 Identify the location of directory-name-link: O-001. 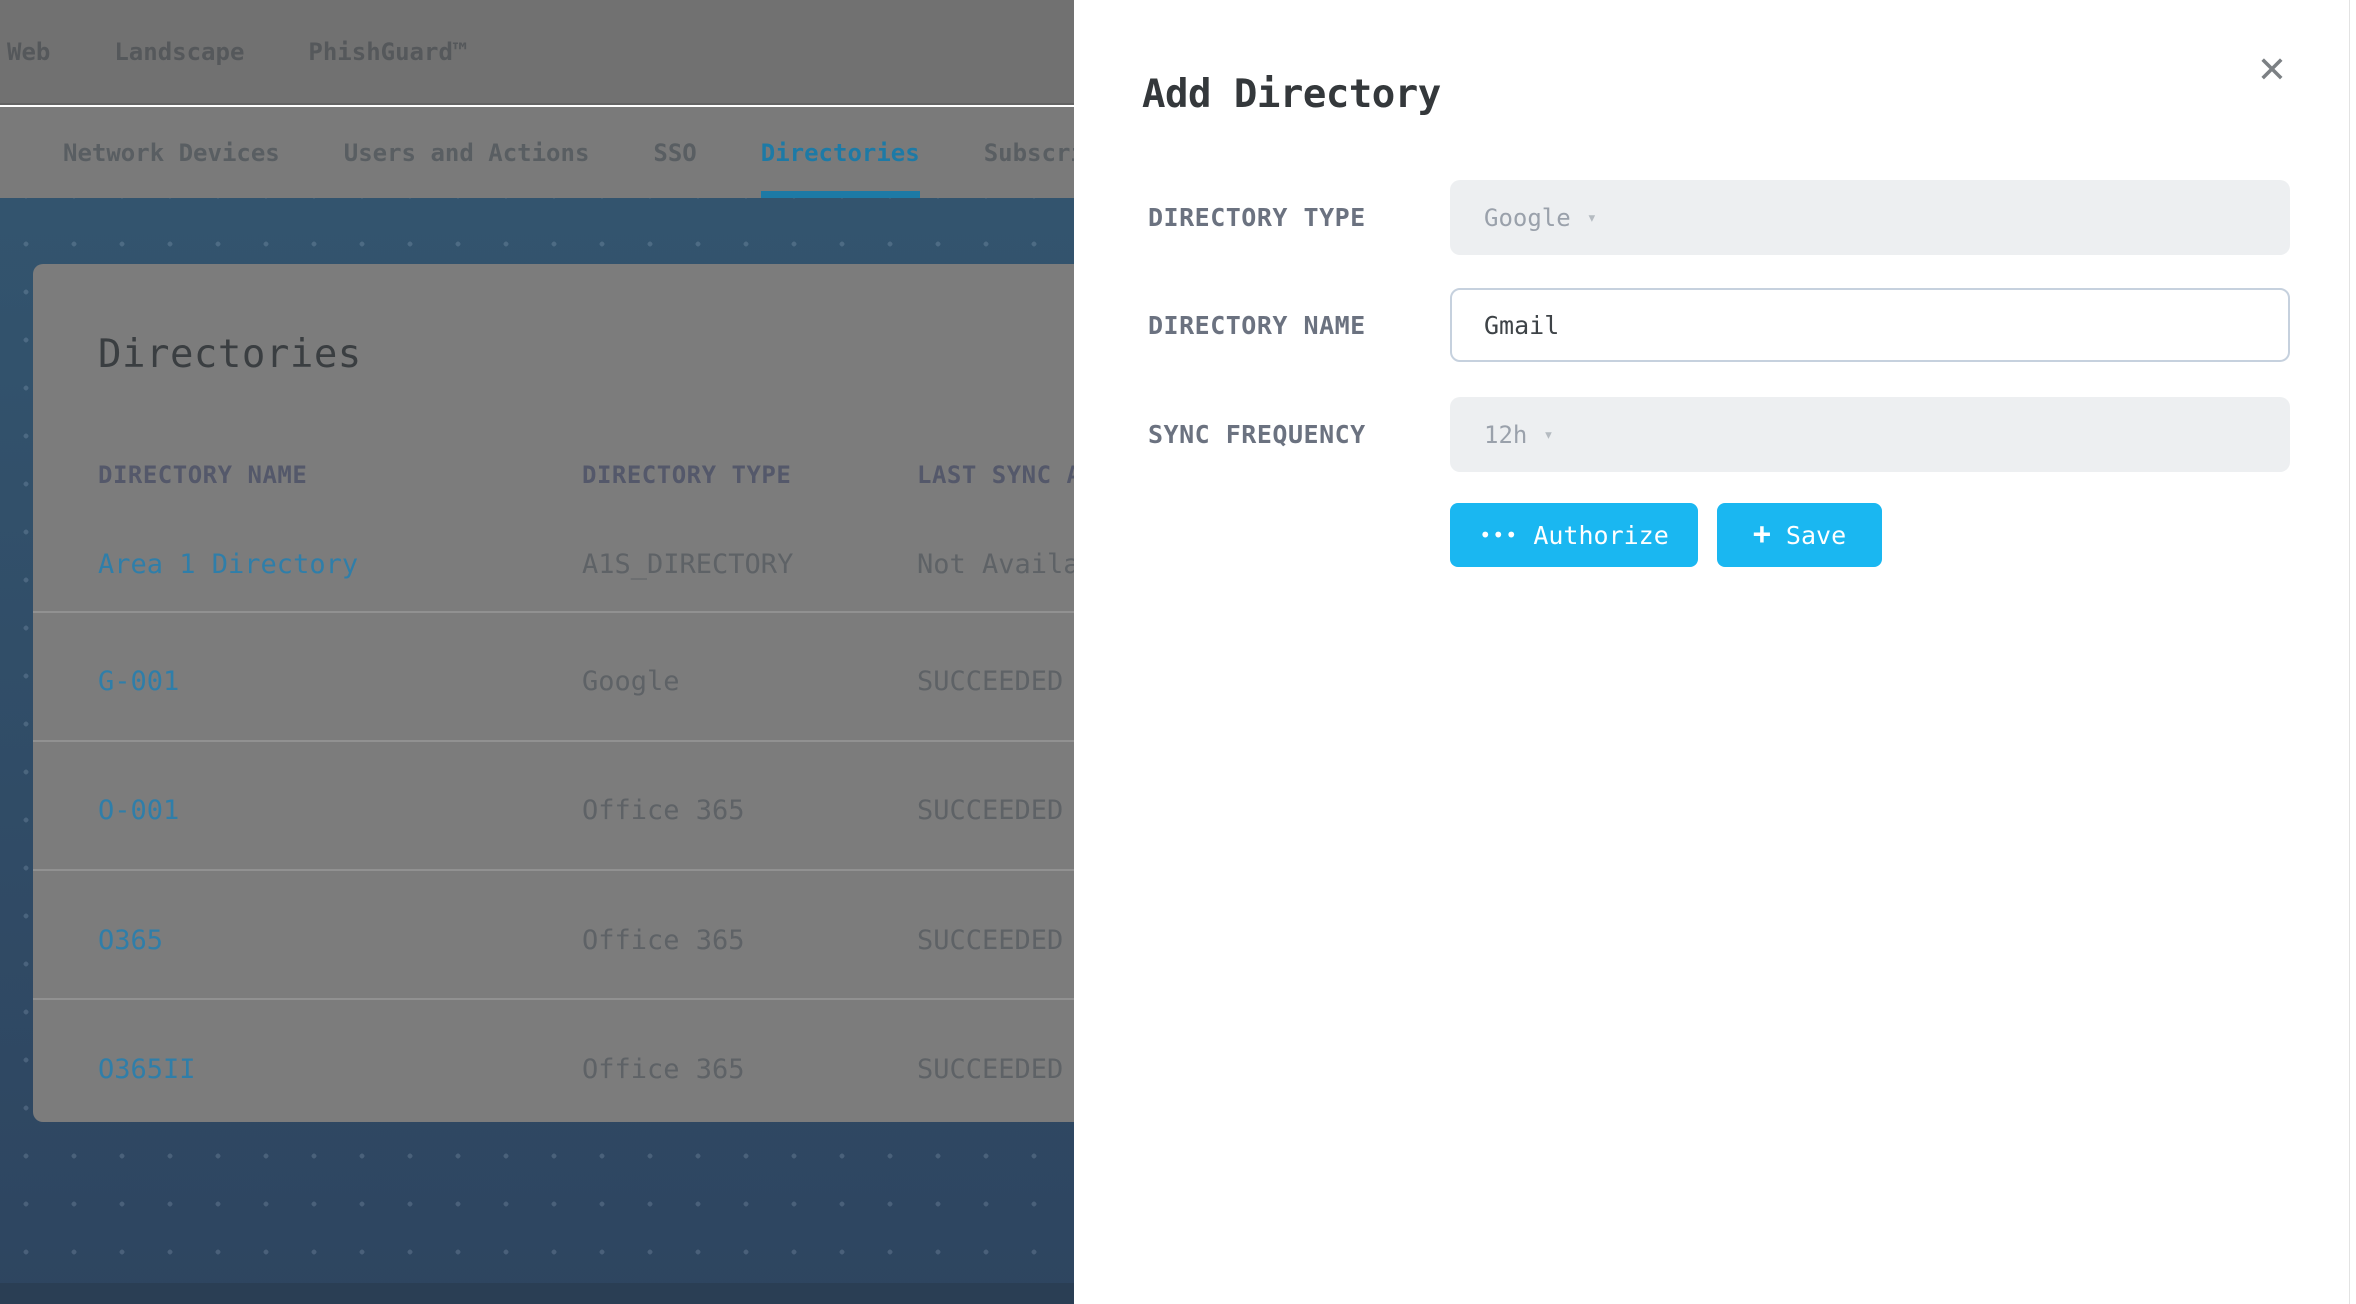
(139, 810).